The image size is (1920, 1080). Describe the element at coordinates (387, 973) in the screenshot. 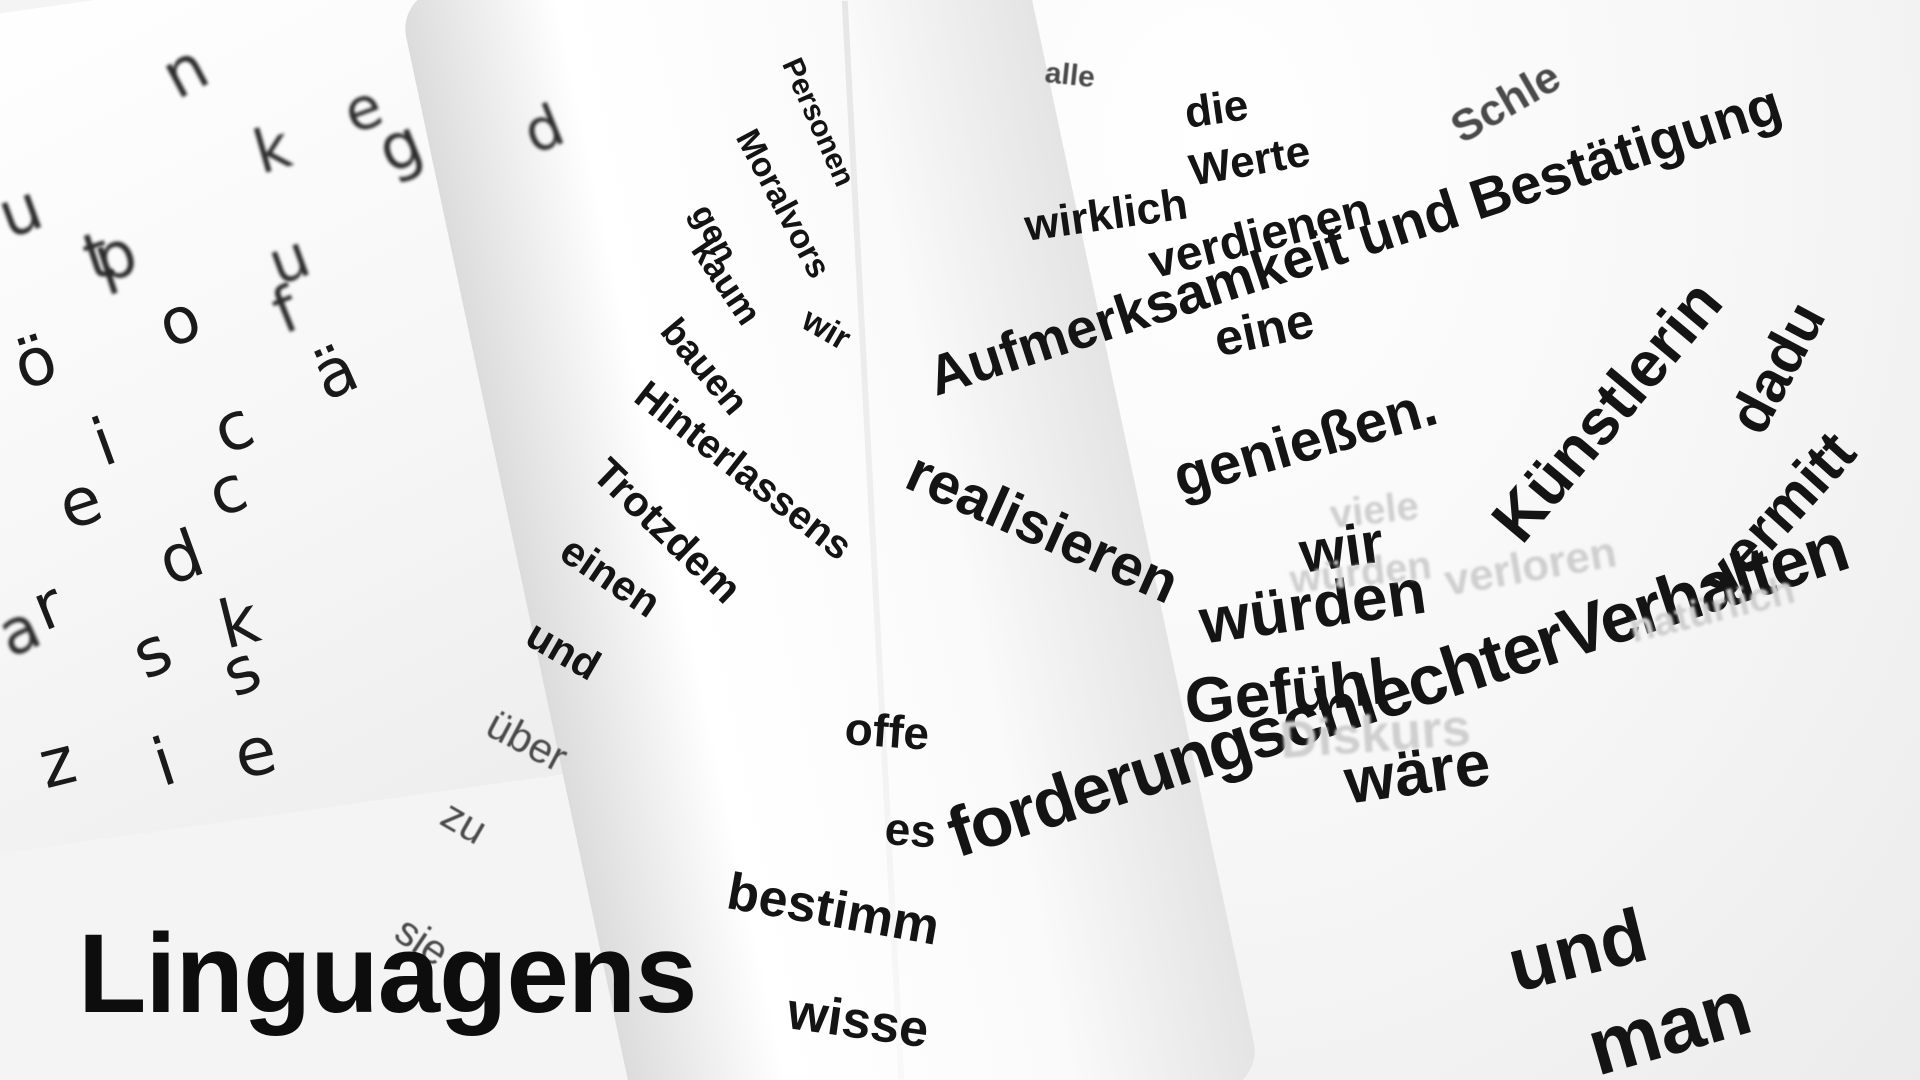

I see `page-title: Linguagens` at that location.